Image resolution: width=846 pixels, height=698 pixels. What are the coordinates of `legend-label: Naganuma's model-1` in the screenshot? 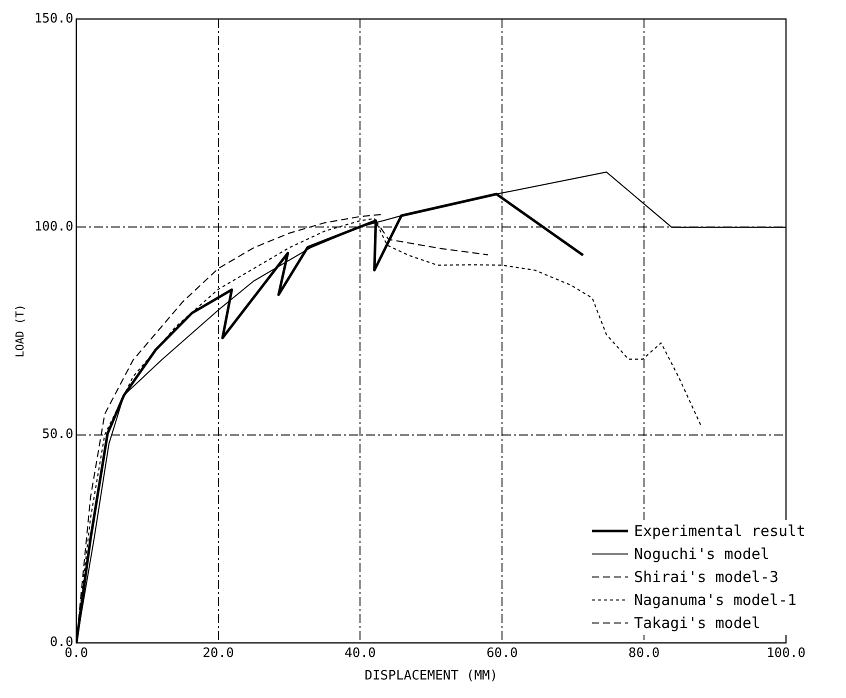 It's located at (715, 600).